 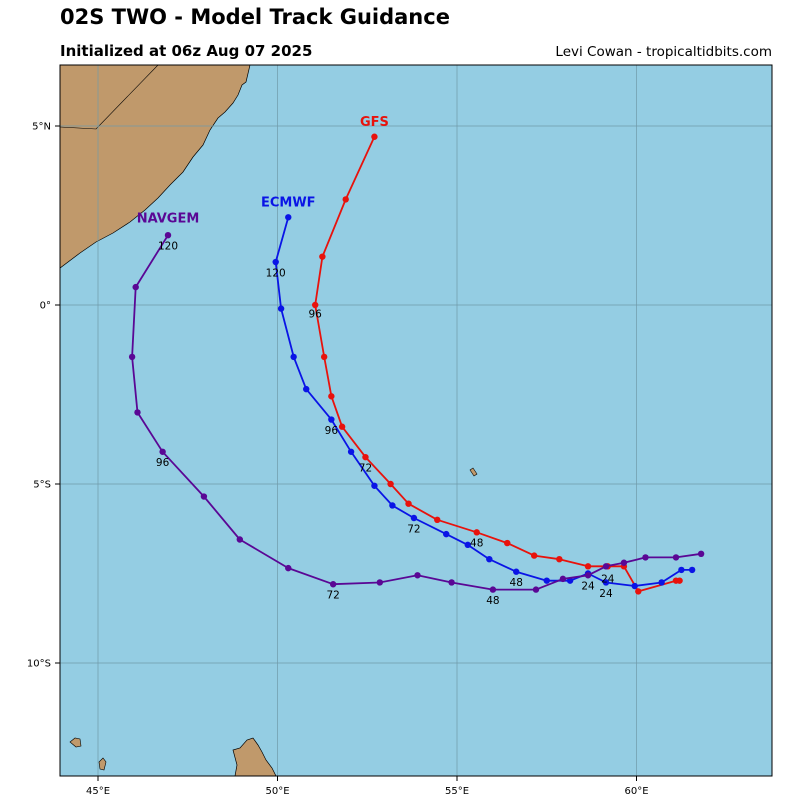 I want to click on page-title: 02S TWO - Model Track Guidance, so click(x=255, y=17).